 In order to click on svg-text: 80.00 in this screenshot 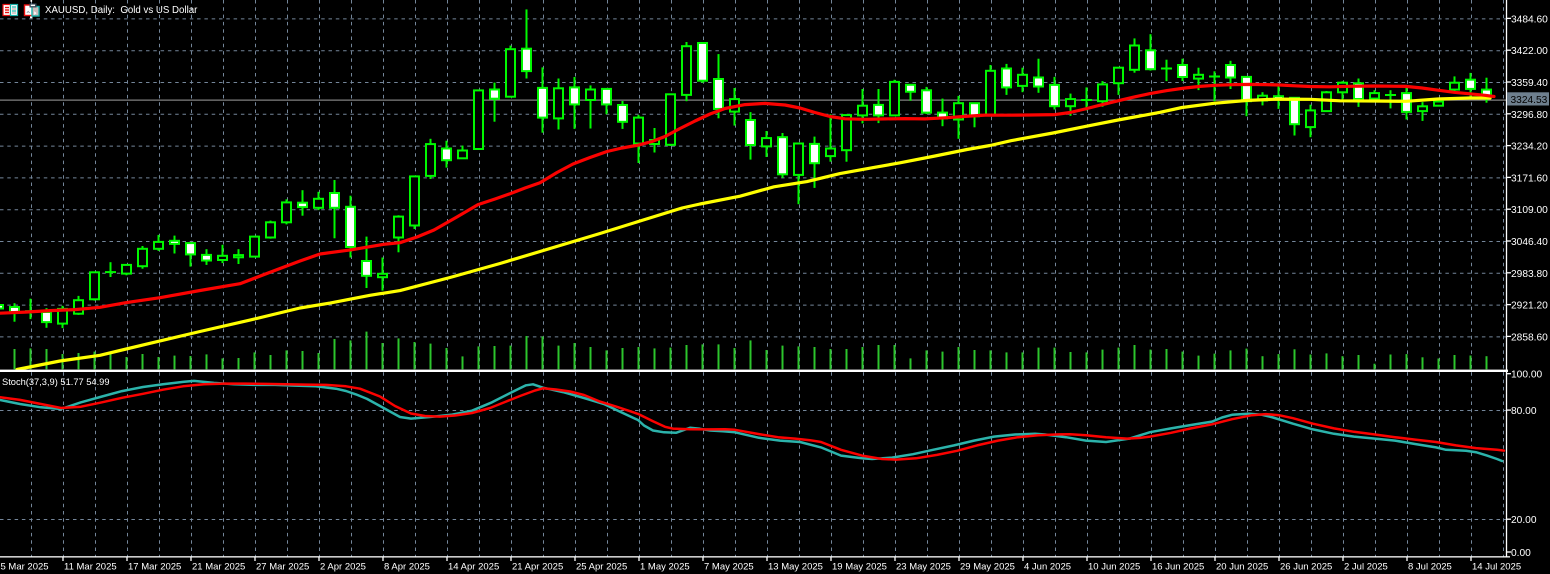, I will do `click(1524, 411)`.